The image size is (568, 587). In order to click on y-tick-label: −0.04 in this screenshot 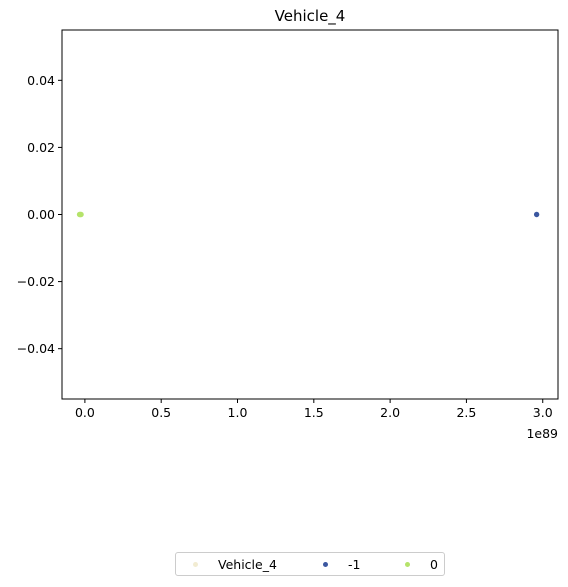, I will do `click(36, 348)`.